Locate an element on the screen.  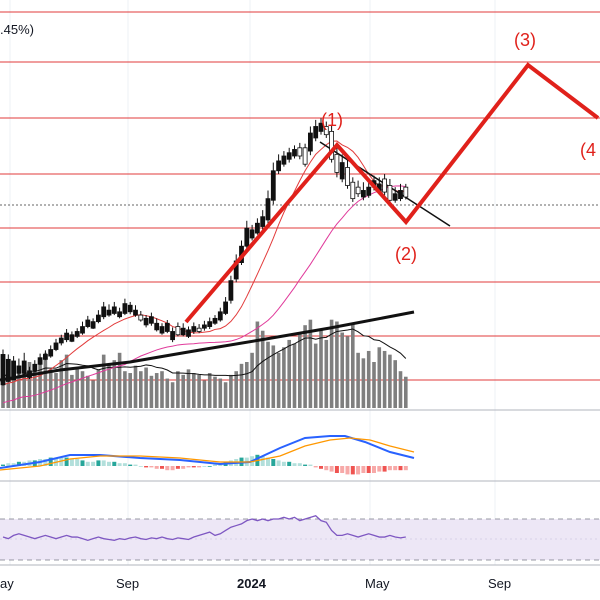
x-tick-label: May is located at coordinates (377, 583).